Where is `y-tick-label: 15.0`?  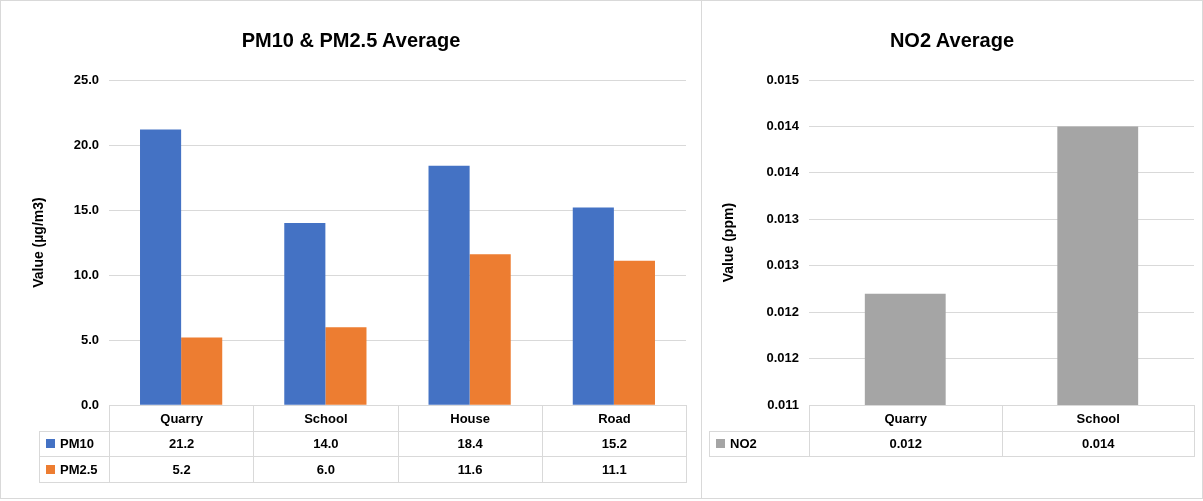 y-tick-label: 15.0 is located at coordinates (86, 209).